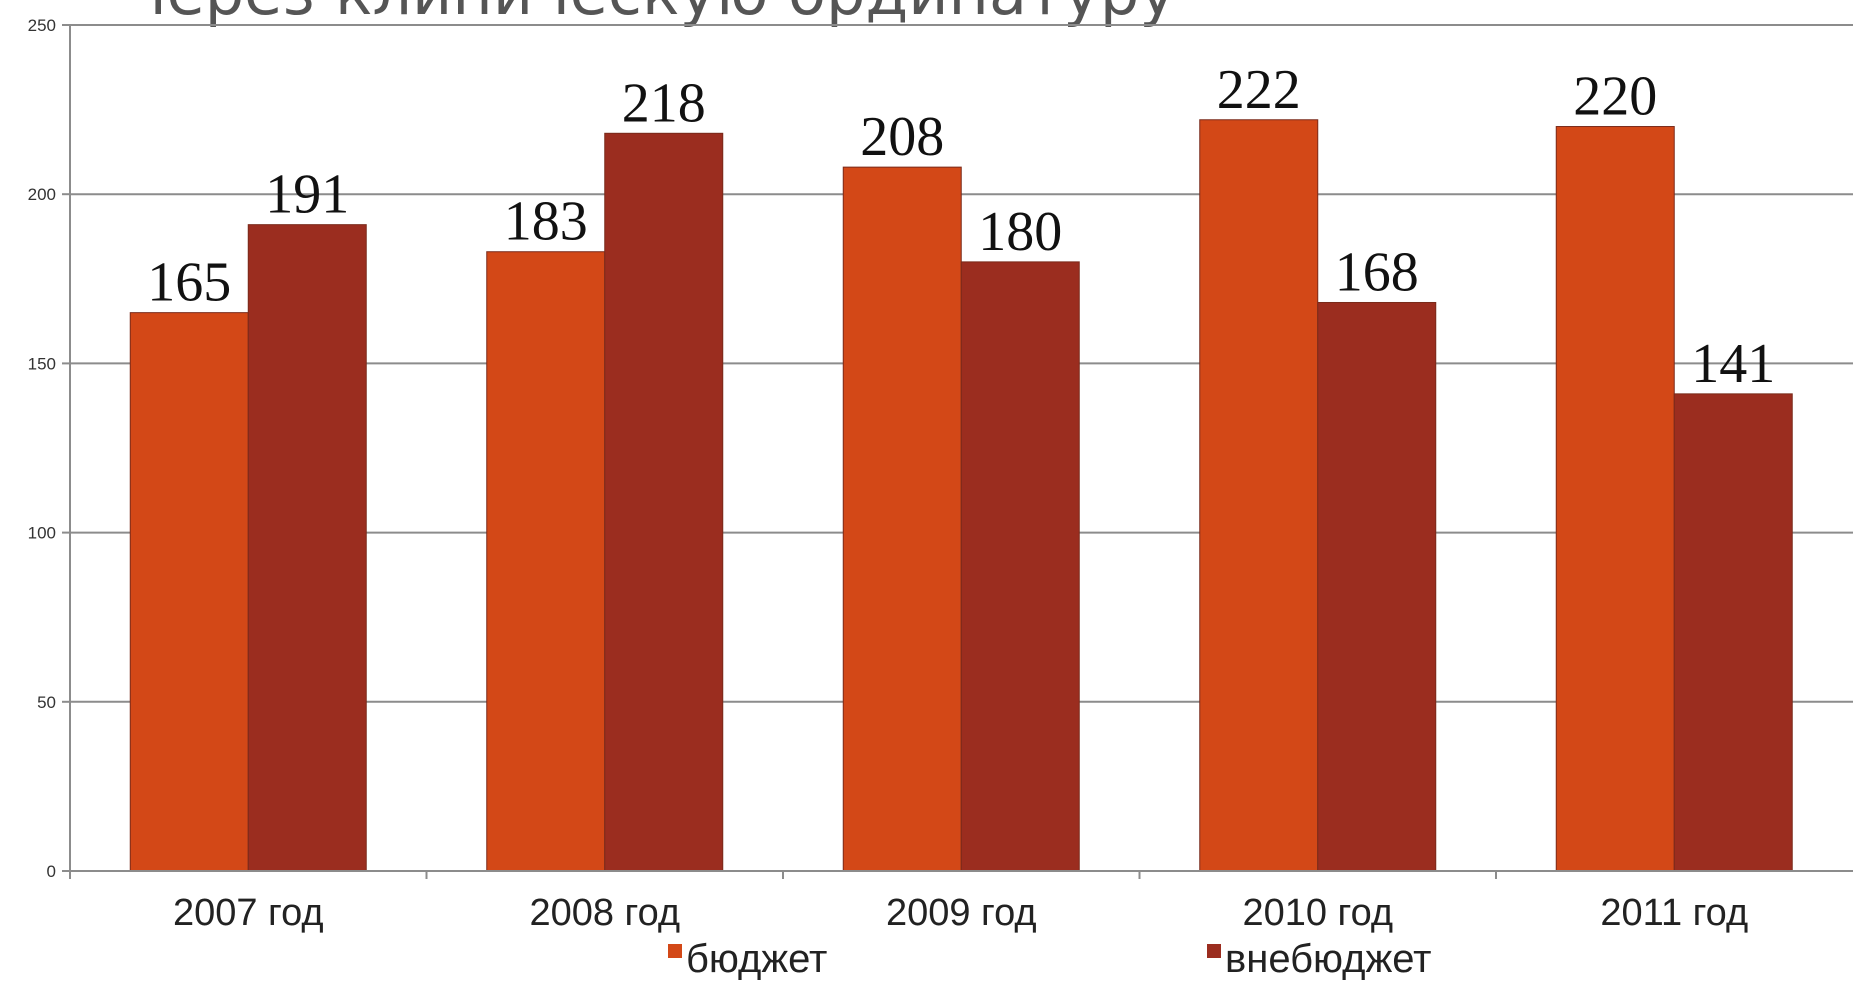 This screenshot has height=992, width=1853. Describe the element at coordinates (1674, 913) in the screenshot. I see `x-tick-label: 2011 год` at that location.